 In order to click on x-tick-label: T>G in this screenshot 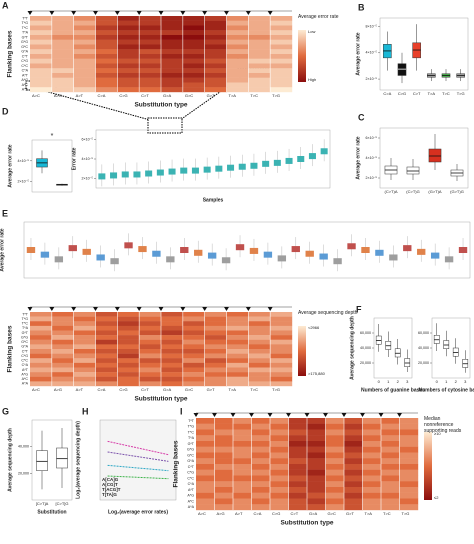, I will do `click(461, 93)`.